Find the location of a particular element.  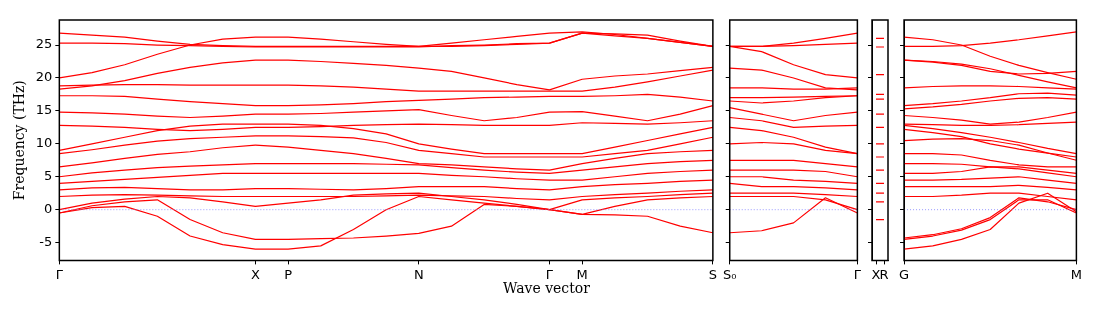

x-tick-label: S₀ is located at coordinates (730, 274).